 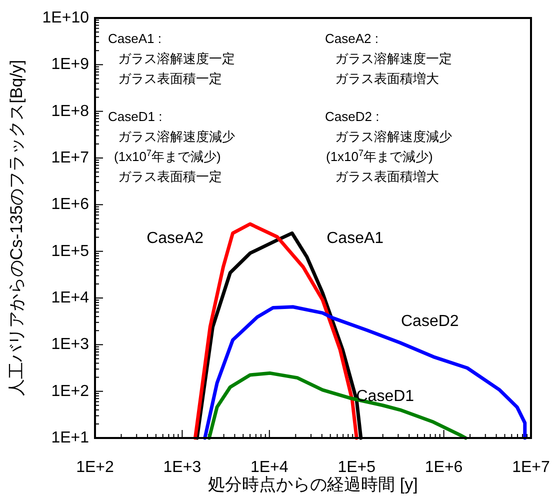 What do you see at coordinates (182, 467) in the screenshot?
I see `x-tick-label: 1E+3` at bounding box center [182, 467].